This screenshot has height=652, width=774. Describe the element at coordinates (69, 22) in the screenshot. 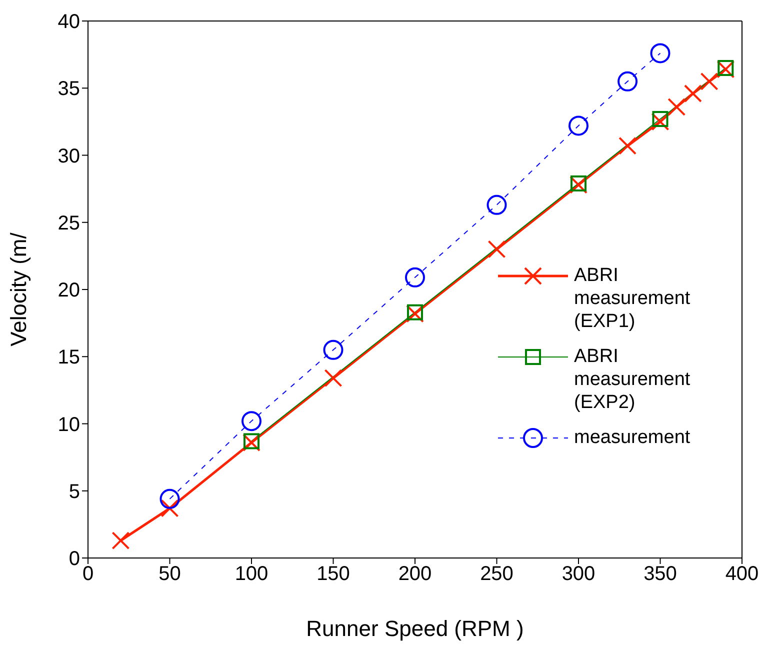

I see `y-tick-label: 40` at that location.